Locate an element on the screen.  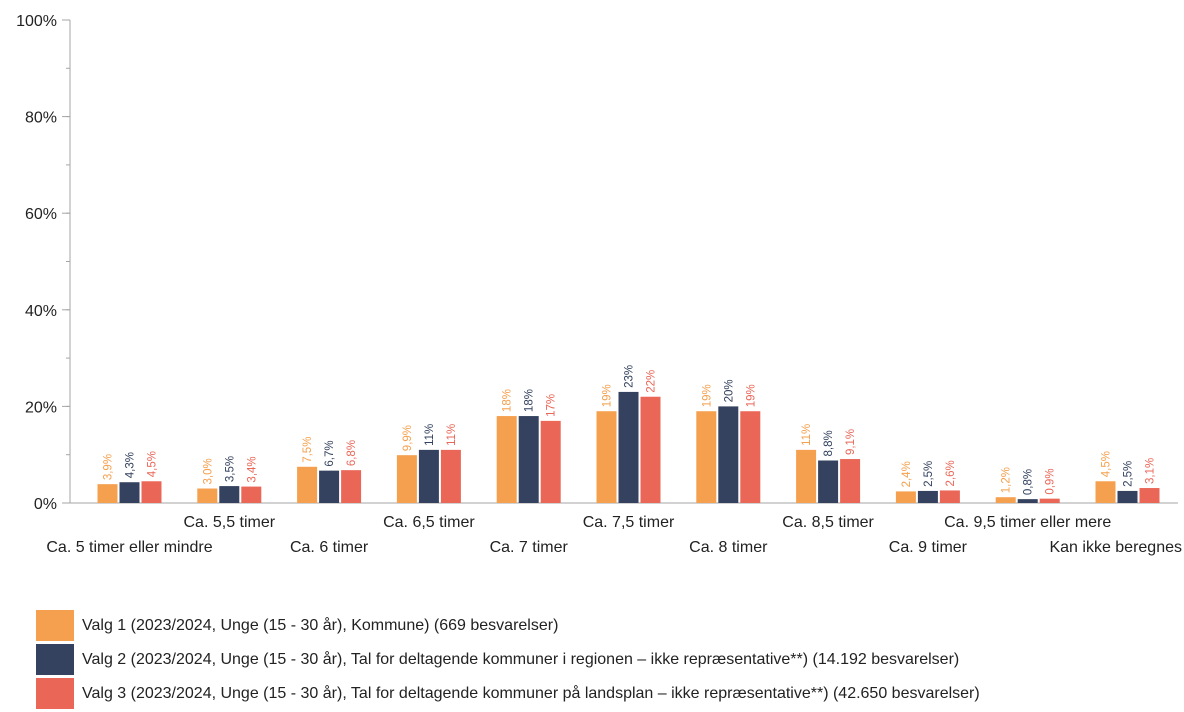
y-tick-label: 100% is located at coordinates (36, 21).